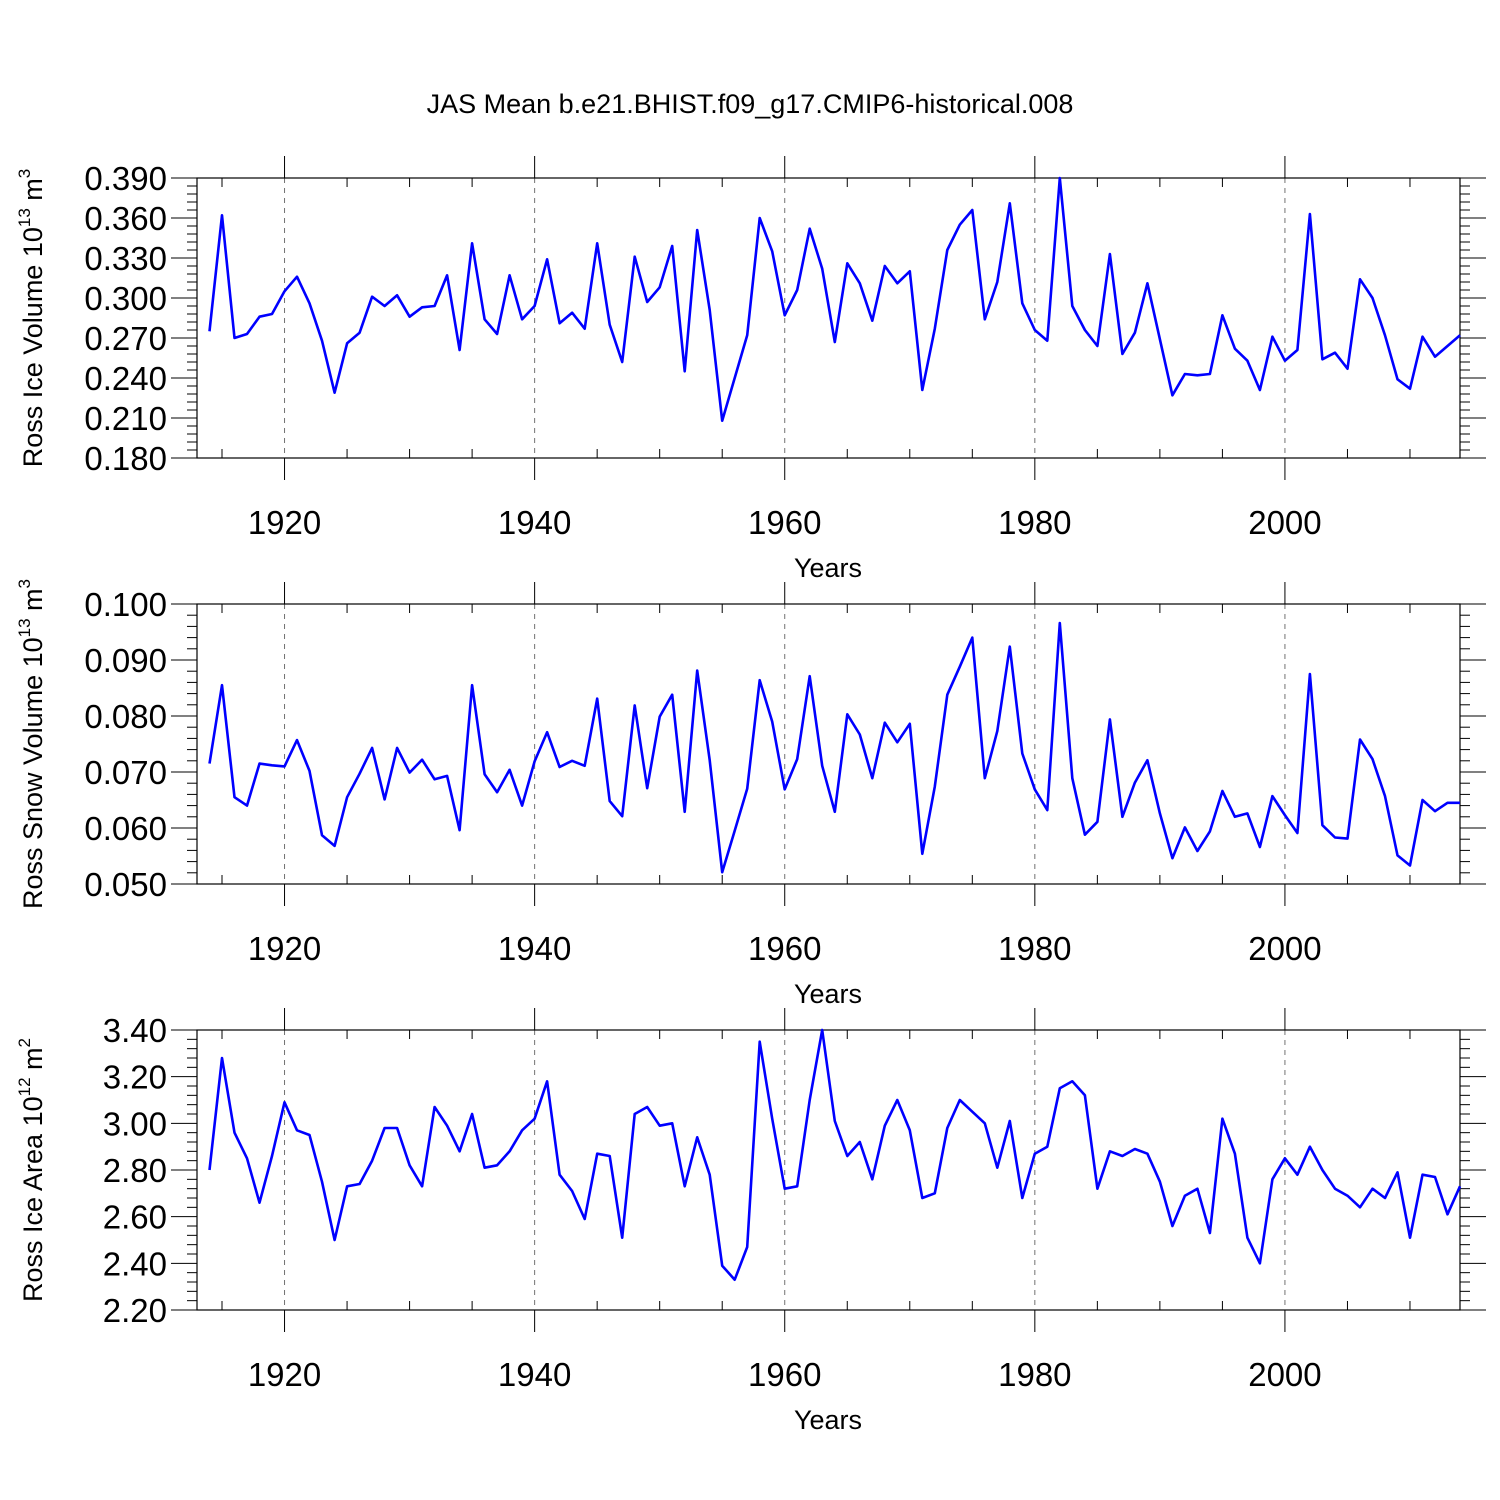 This screenshot has width=1500, height=1500. What do you see at coordinates (125, 258) in the screenshot?
I see `y-tick-label: 0.330` at bounding box center [125, 258].